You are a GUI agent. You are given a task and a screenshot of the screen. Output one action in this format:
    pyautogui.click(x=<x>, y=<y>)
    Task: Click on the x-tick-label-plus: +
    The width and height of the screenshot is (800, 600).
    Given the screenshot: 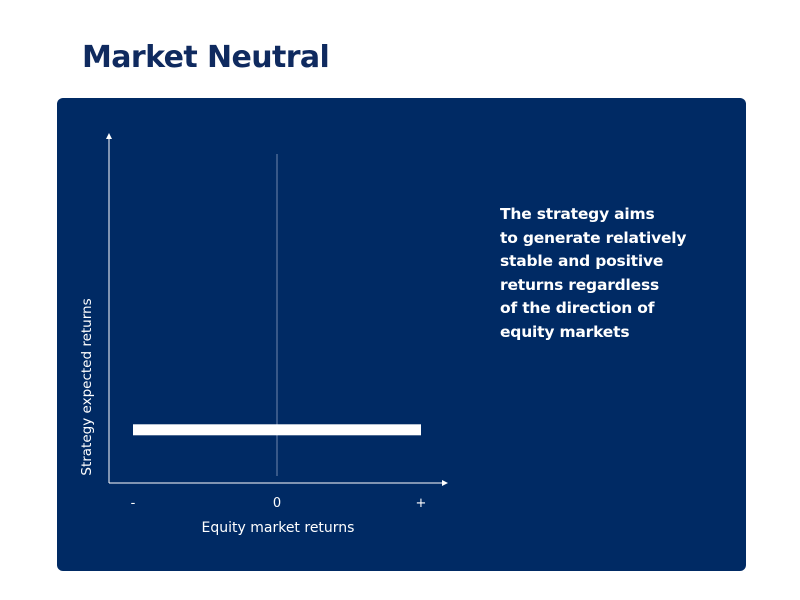 What is the action you would take?
    pyautogui.click(x=421, y=503)
    